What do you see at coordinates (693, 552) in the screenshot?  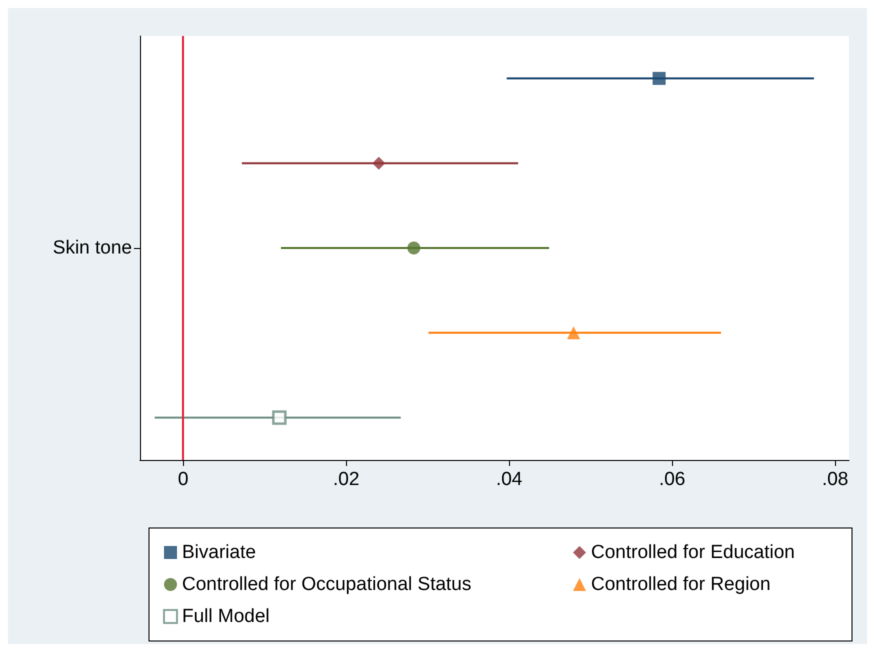 I see `legend-label: Controlled for Education` at bounding box center [693, 552].